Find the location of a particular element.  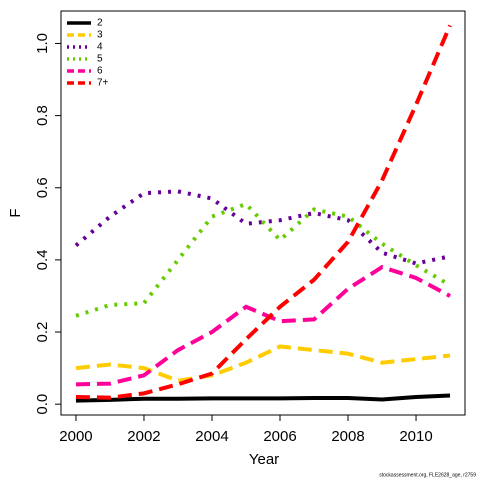

legend-label: 6 is located at coordinates (100, 71).